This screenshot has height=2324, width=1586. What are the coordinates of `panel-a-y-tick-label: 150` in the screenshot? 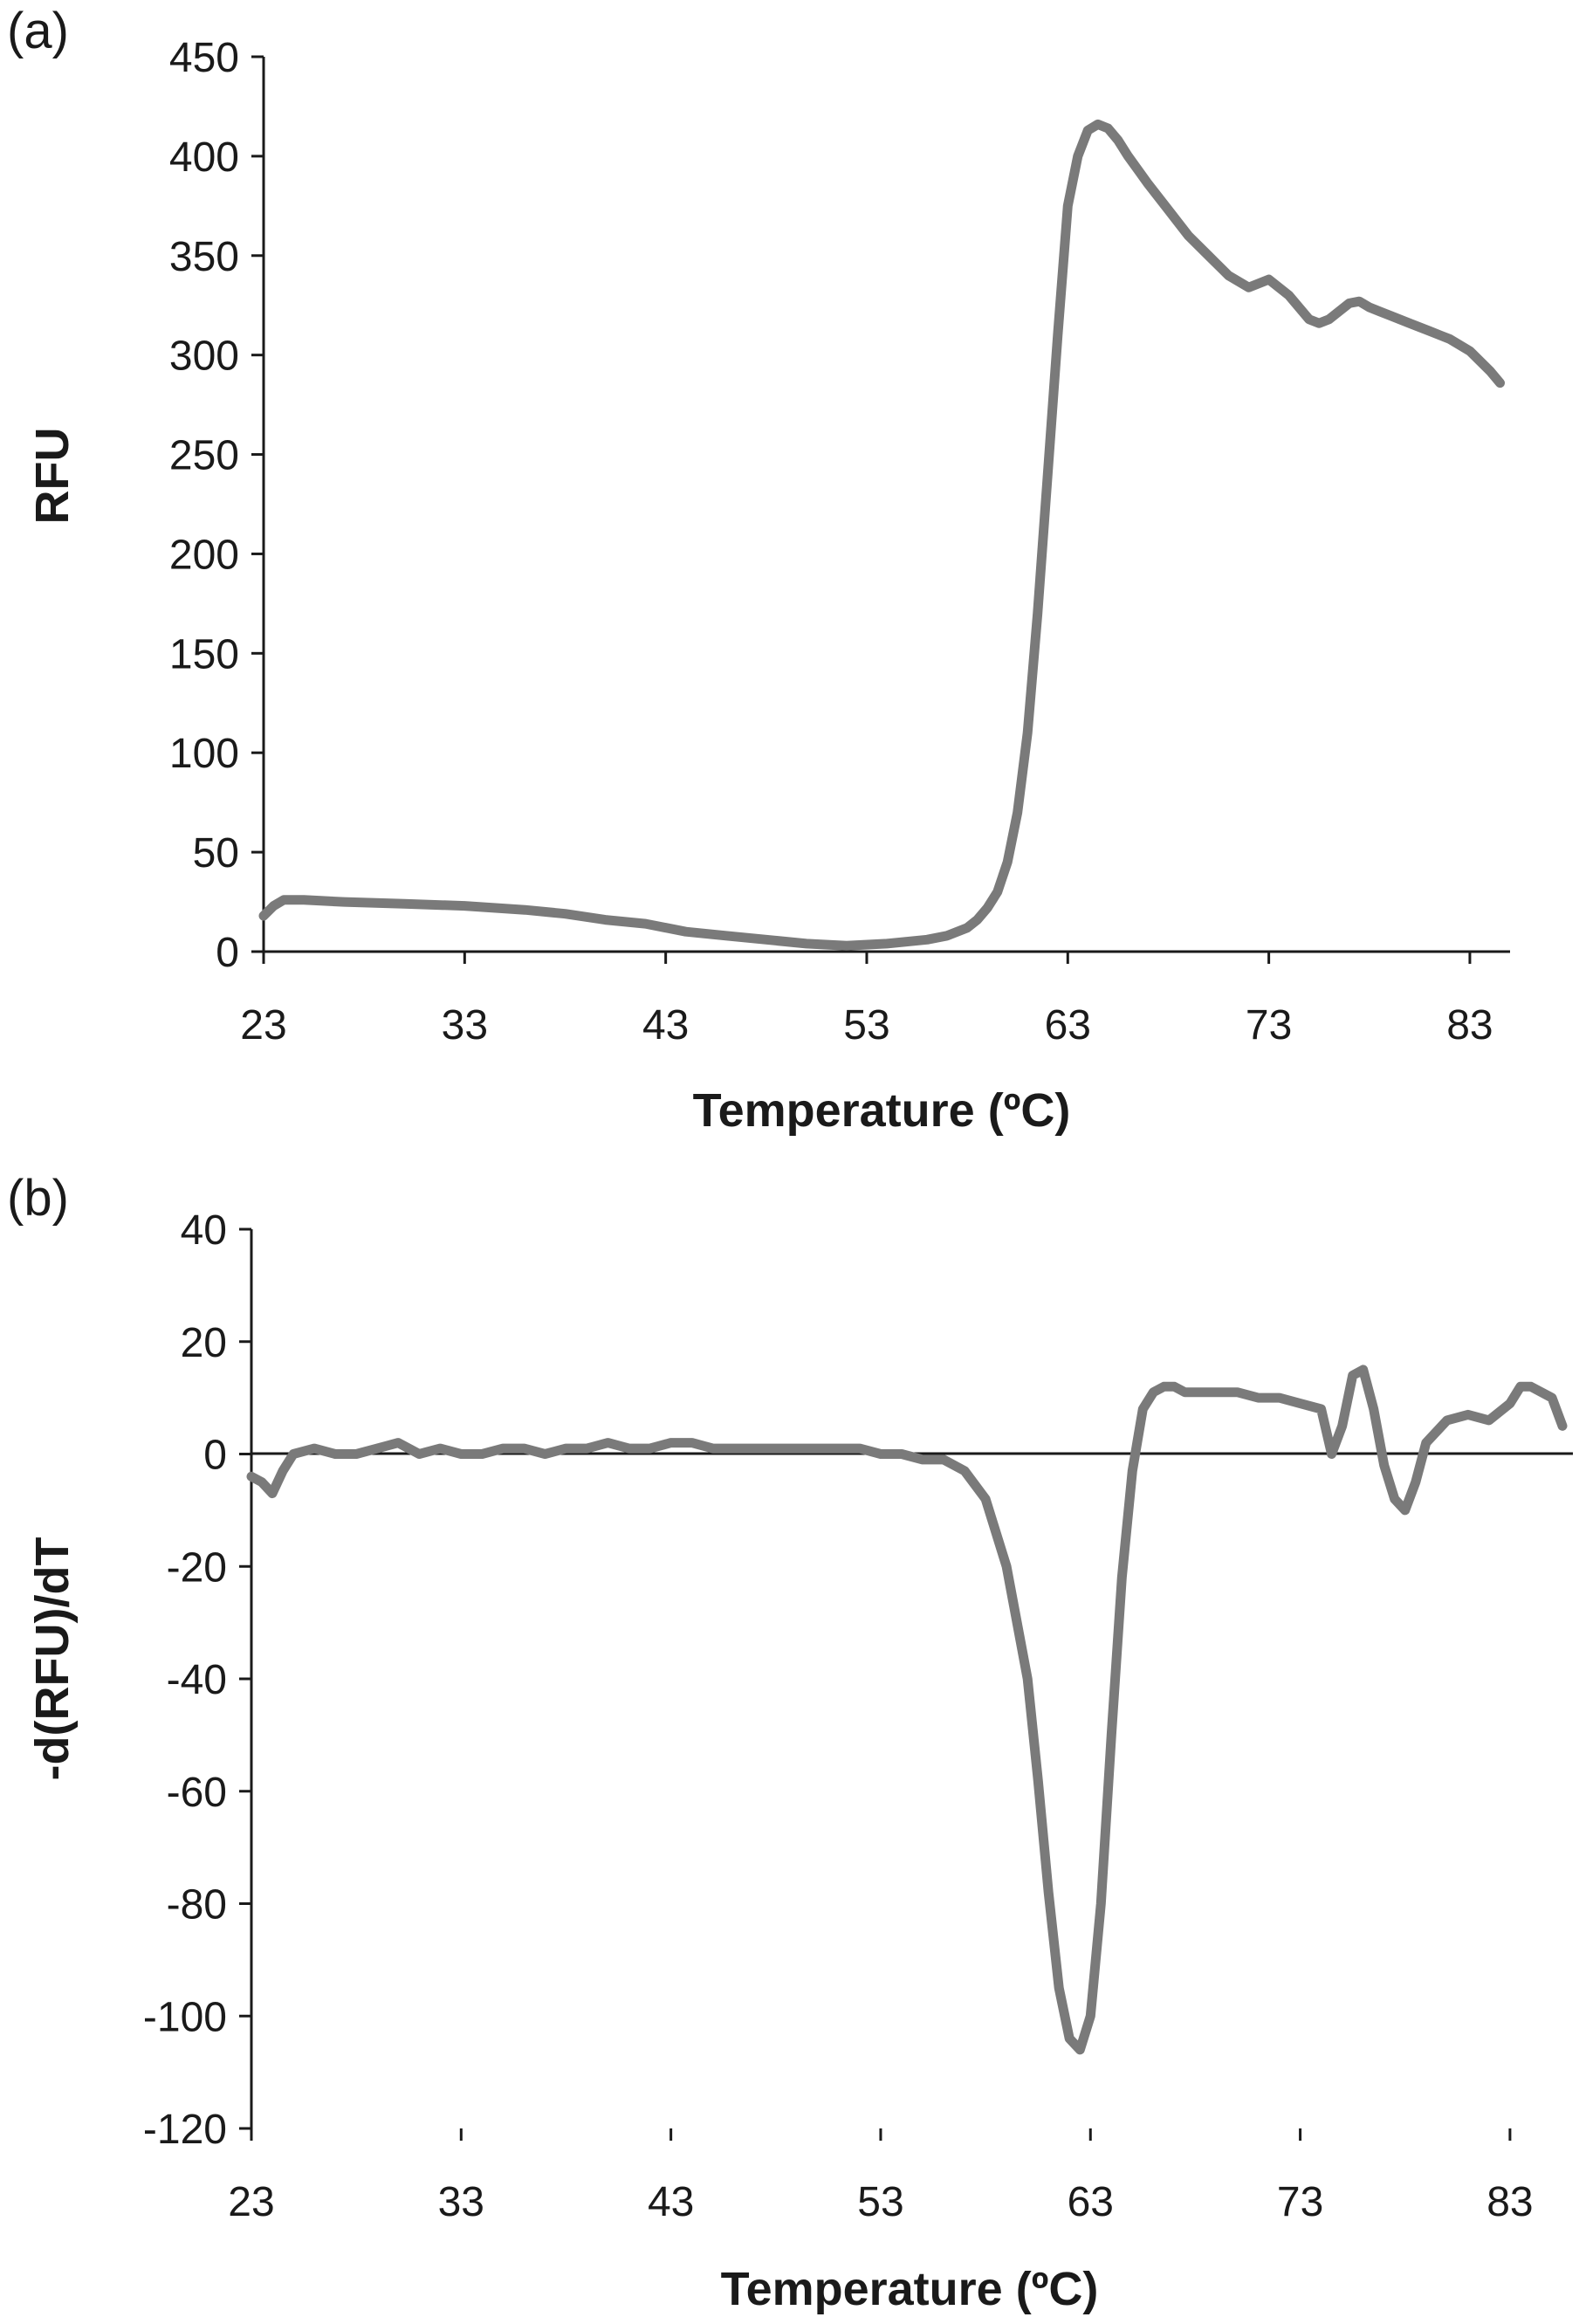 It's located at (204, 654).